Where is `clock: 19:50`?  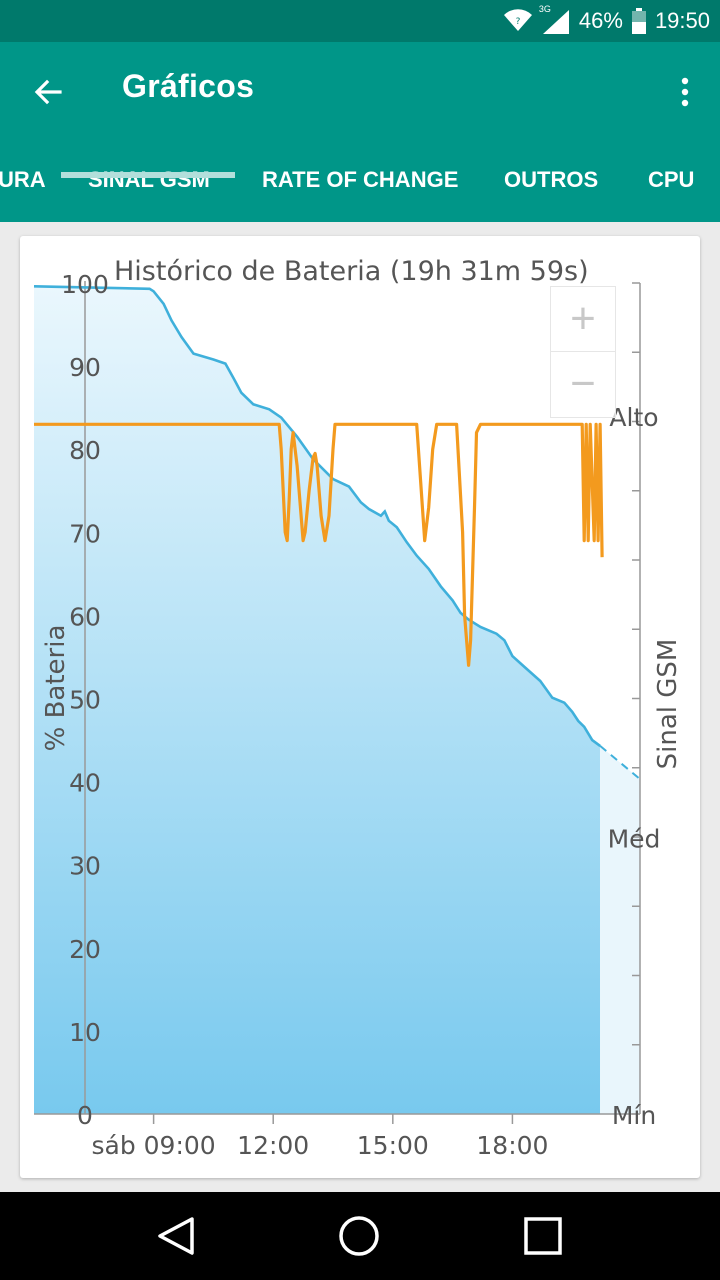 clock: 19:50 is located at coordinates (682, 20).